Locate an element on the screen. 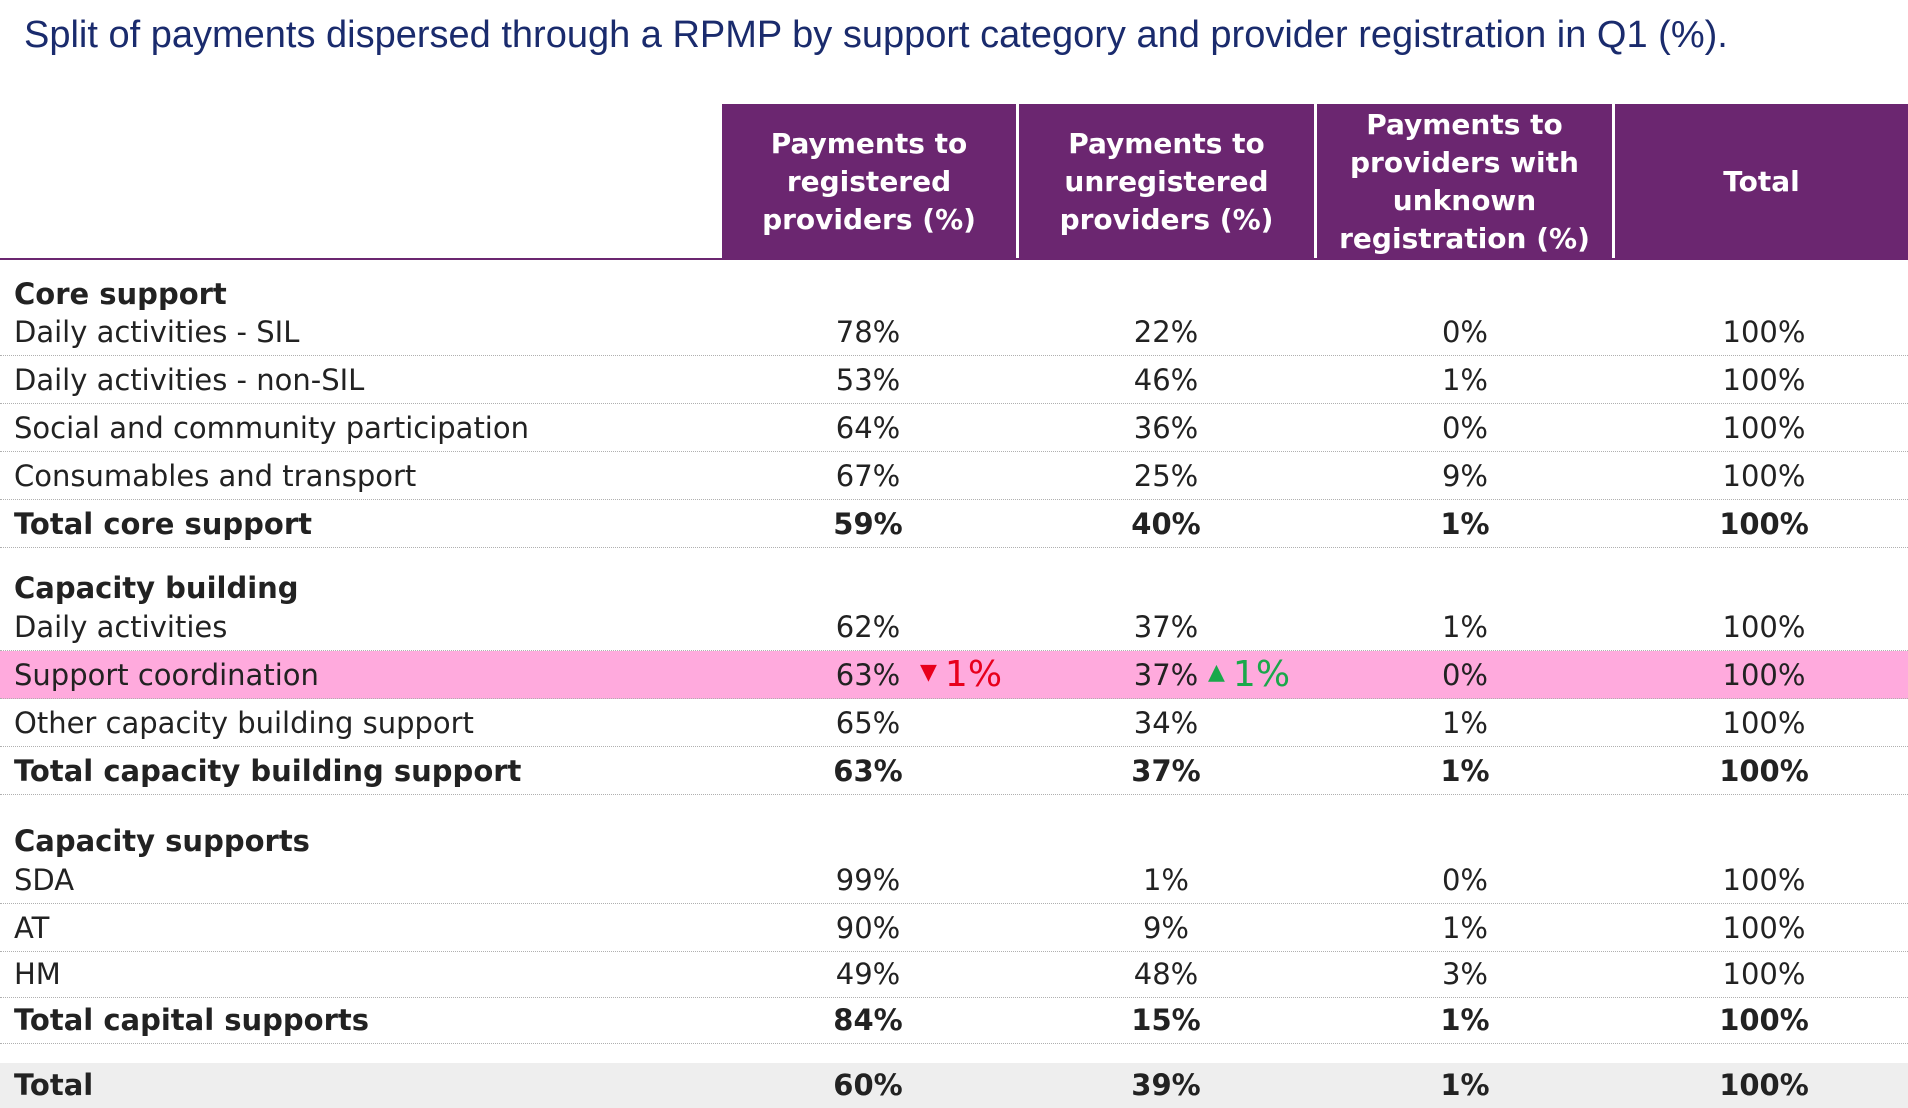  registered-value: 59% is located at coordinates (868, 524).